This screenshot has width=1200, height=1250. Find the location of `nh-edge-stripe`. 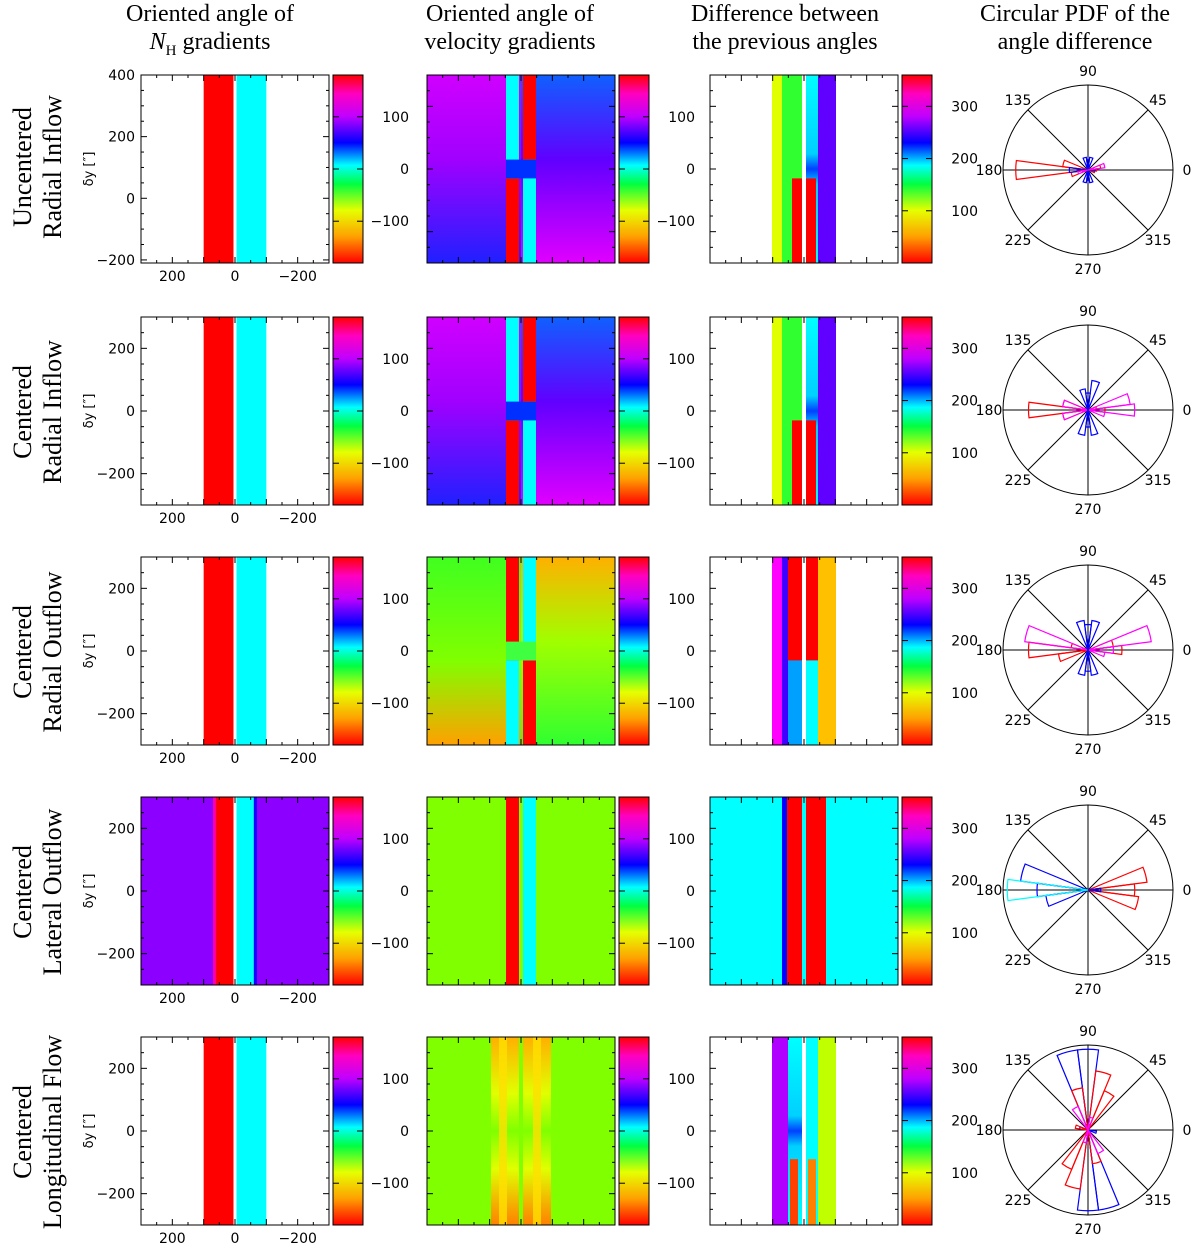

nh-edge-stripe is located at coordinates (255, 891).